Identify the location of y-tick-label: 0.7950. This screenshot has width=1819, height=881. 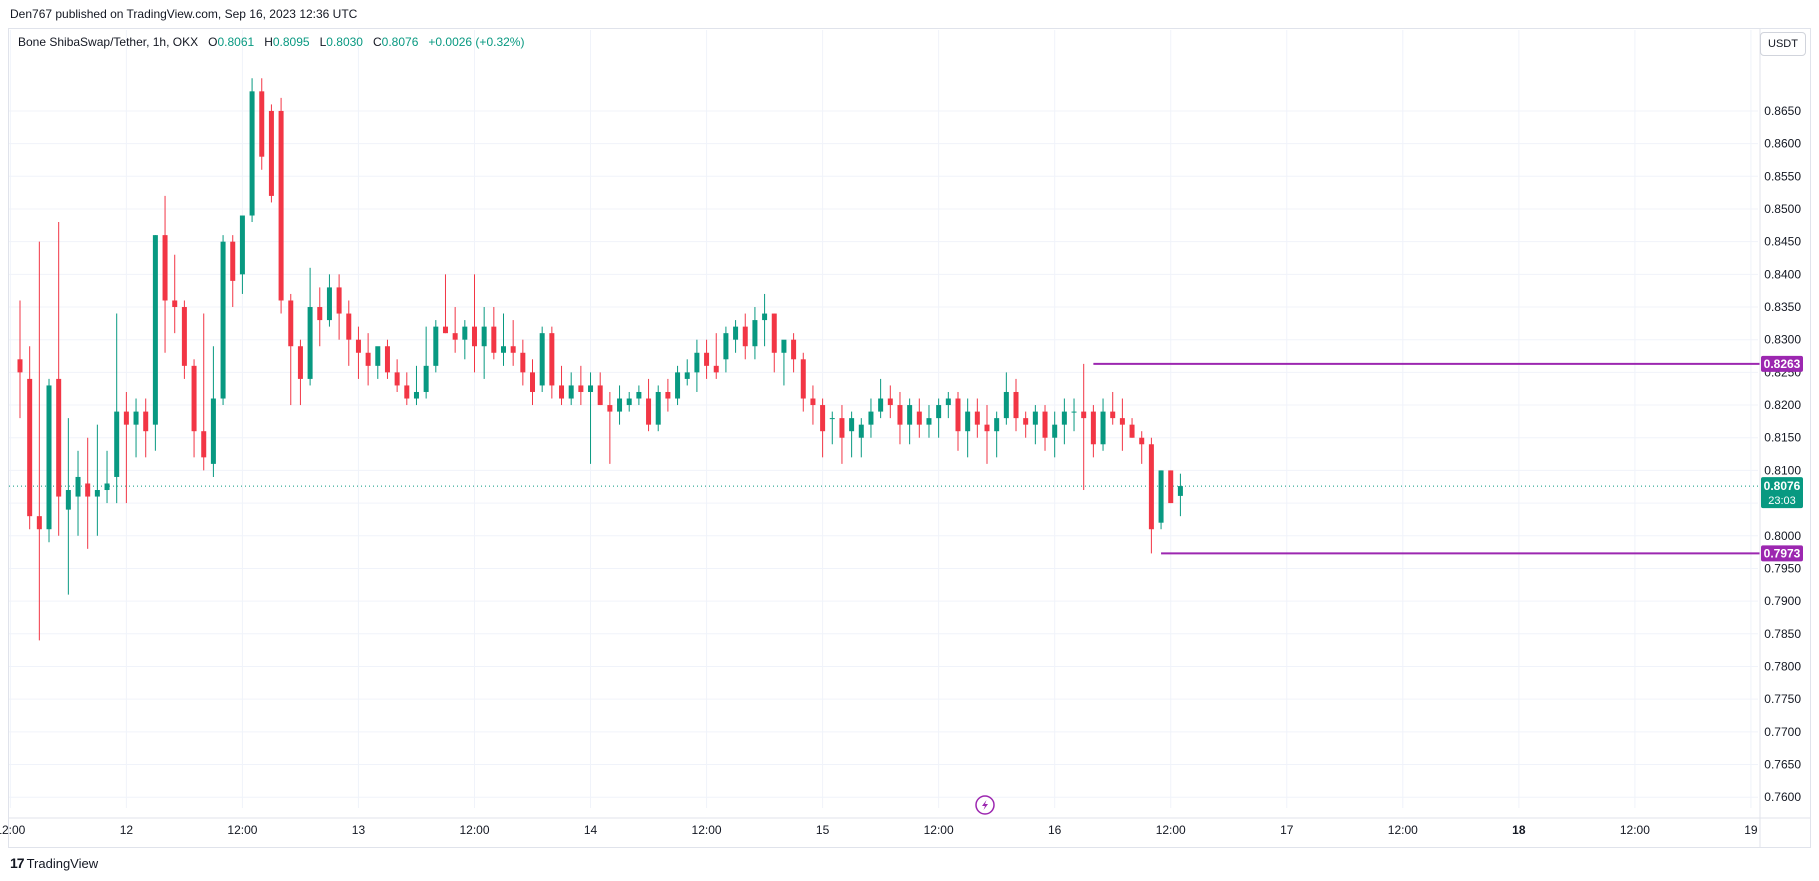
(1782, 568).